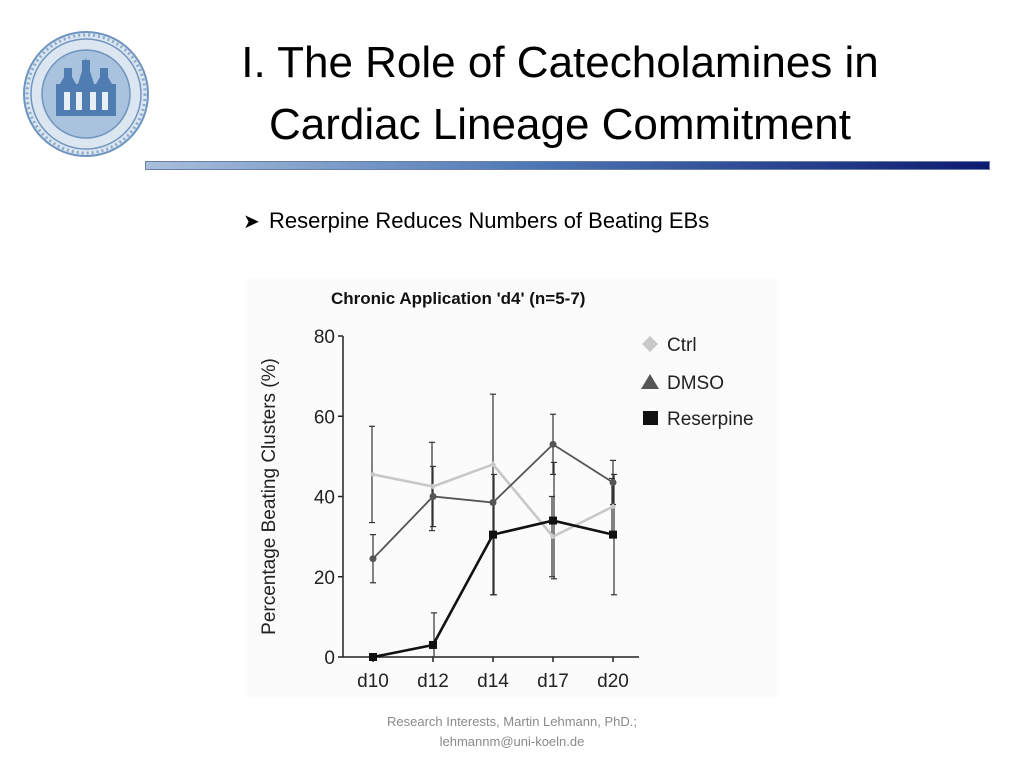 This screenshot has width=1024, height=768. Describe the element at coordinates (560, 124) in the screenshot. I see `slide-title-line2: Cardiac Lineage Commitment` at that location.